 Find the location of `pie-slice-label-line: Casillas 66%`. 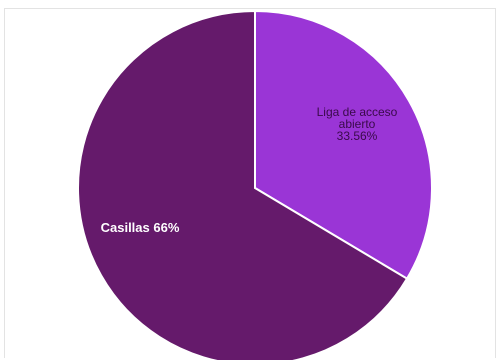

pie-slice-label-line: Casillas 66% is located at coordinates (140, 227).